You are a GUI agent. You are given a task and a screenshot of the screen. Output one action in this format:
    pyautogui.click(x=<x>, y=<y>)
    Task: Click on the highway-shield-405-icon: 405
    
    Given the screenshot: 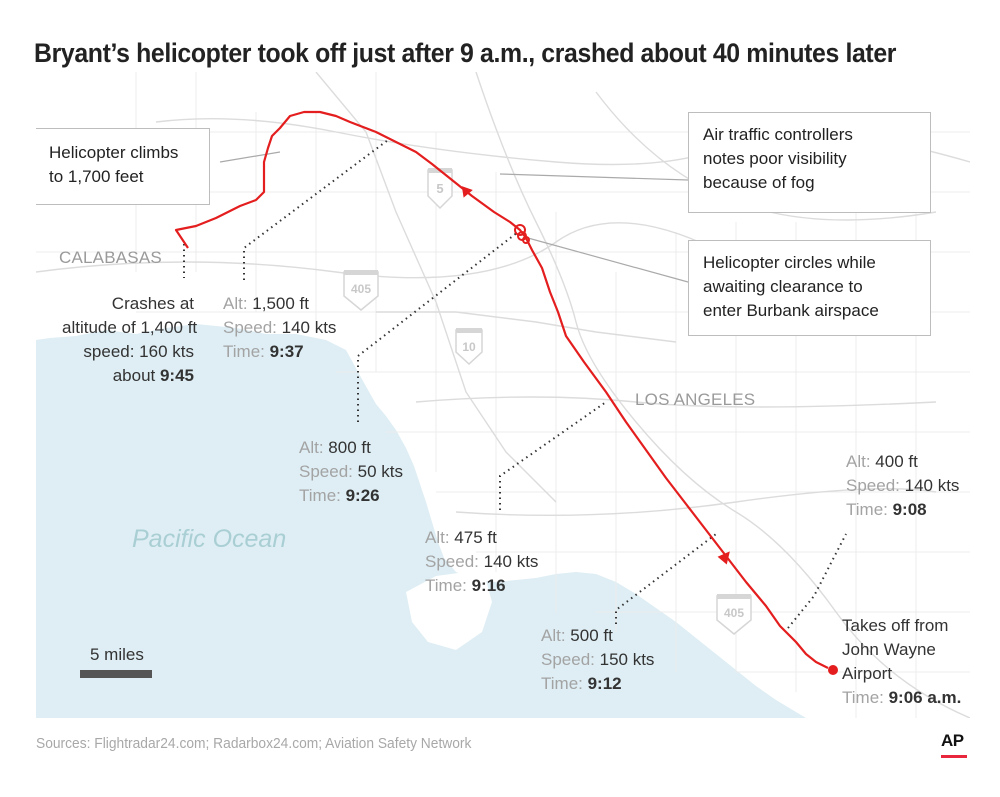 What is the action you would take?
    pyautogui.click(x=361, y=290)
    